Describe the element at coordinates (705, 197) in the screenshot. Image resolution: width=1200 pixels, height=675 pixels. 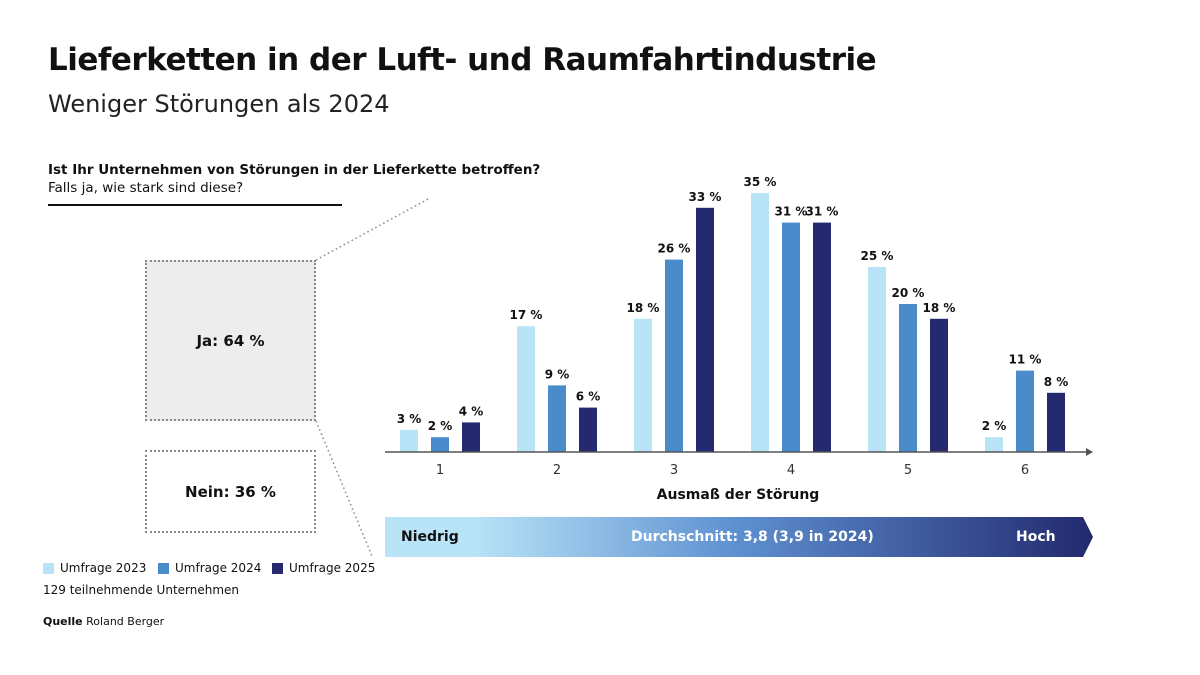
I see `data-label: 33 %` at that location.